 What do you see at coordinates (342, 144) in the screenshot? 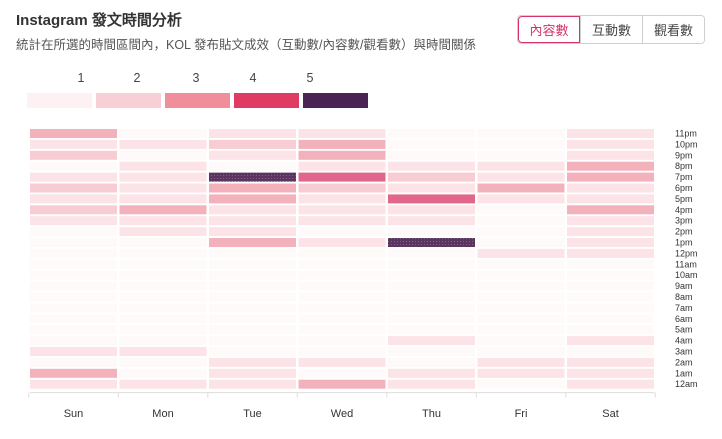
I see `heatmap-cell-wed-10pm` at bounding box center [342, 144].